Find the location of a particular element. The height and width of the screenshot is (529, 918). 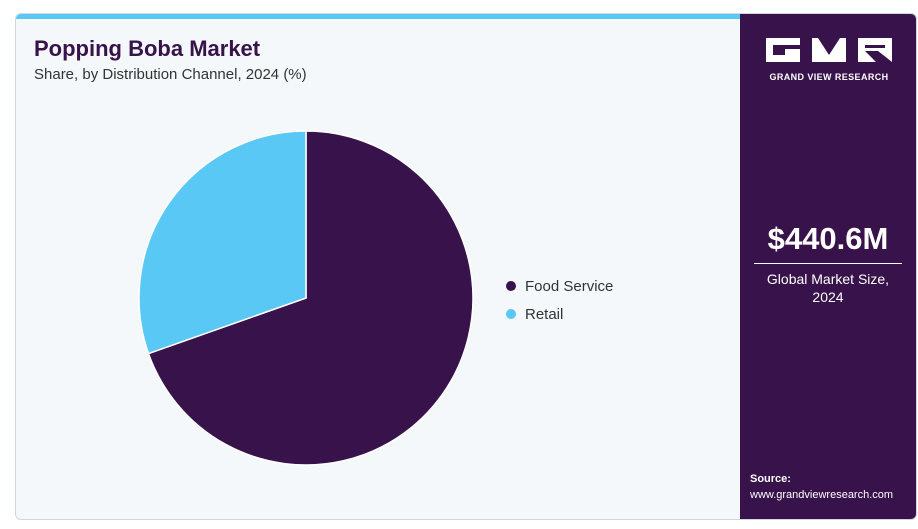

legend-item-retail: Retail is located at coordinates (559, 314).